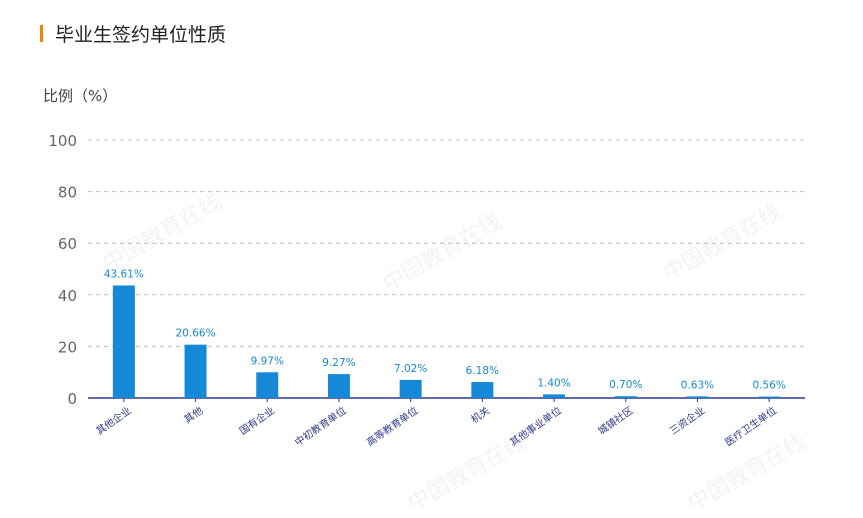 This screenshot has height=518, width=863. I want to click on x-tick-label: 其他企业, so click(113, 421).